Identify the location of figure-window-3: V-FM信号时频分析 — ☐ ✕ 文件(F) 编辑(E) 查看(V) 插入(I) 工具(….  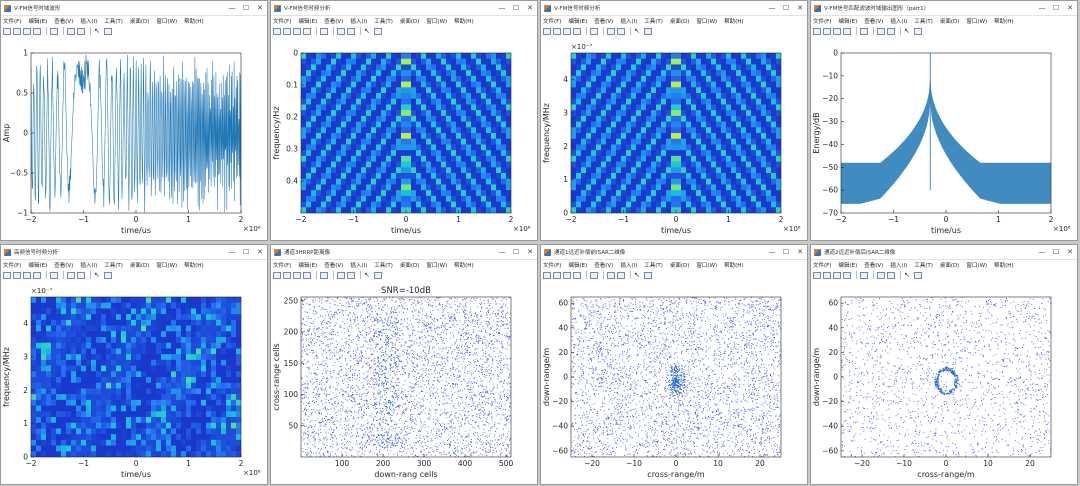
(674, 120).